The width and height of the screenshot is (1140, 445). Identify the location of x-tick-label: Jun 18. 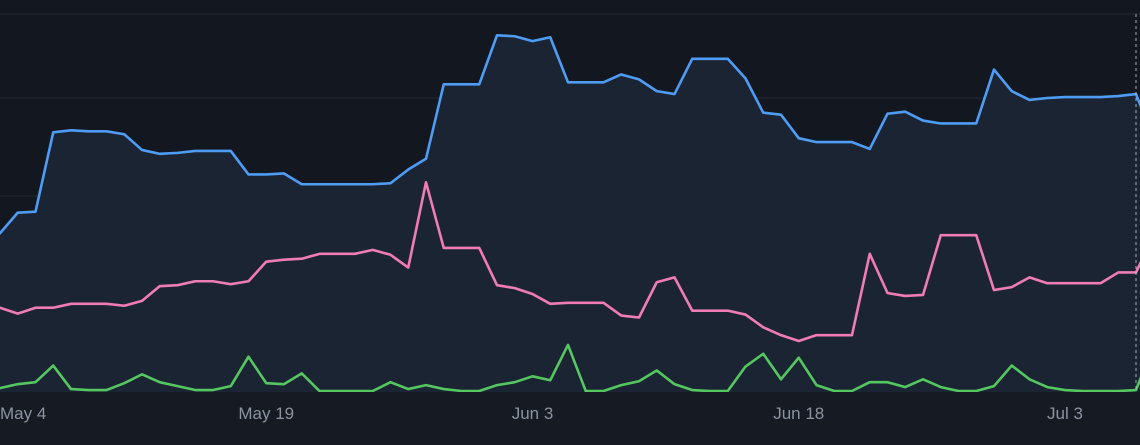
(798, 413).